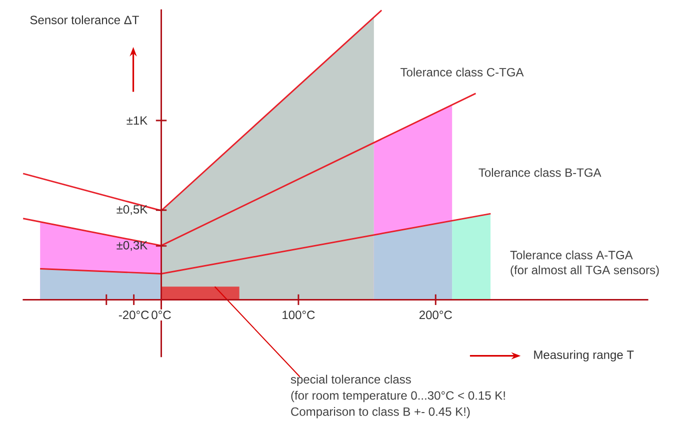 Image resolution: width=687 pixels, height=437 pixels. Describe the element at coordinates (540, 172) in the screenshot. I see `annotation: Tolerance class B-TGA` at that location.